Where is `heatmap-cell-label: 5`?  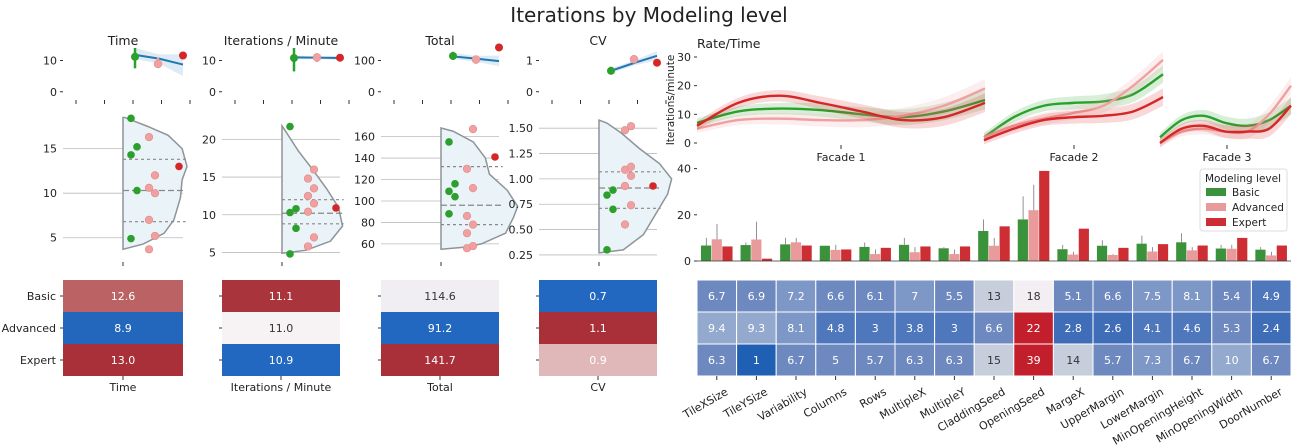
heatmap-cell-label: 5 is located at coordinates (835, 360).